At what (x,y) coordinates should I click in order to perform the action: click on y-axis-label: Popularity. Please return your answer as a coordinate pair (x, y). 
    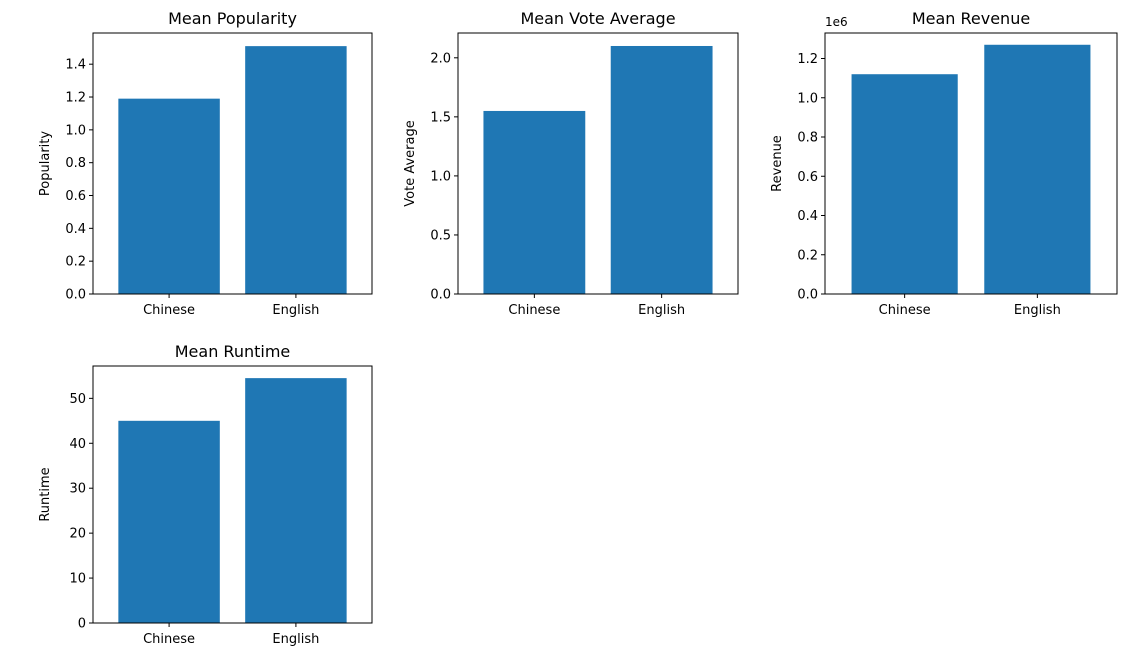
    Looking at the image, I should click on (45, 163).